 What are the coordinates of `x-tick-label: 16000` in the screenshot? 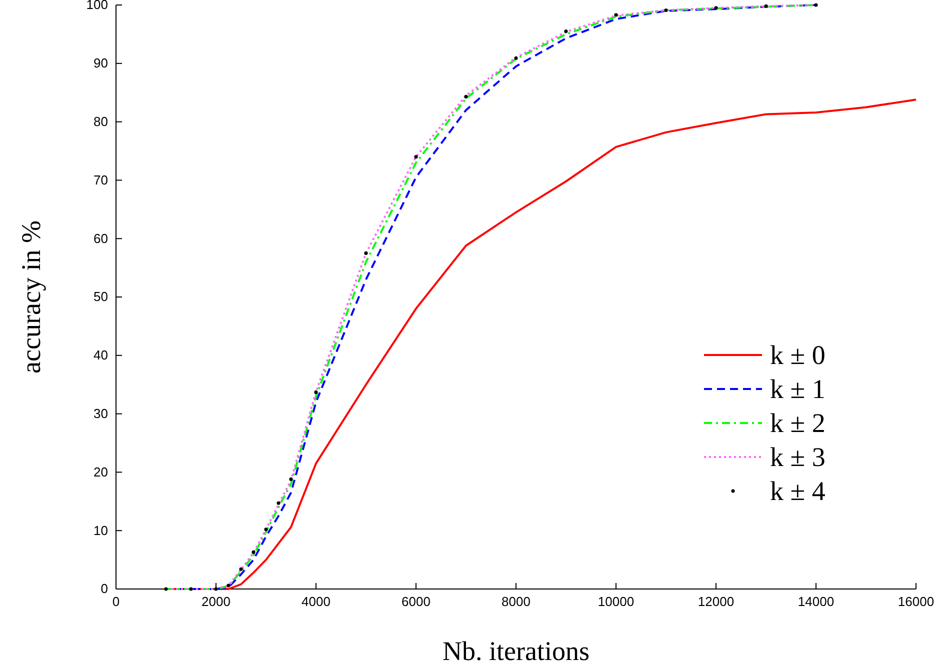 It's located at (916, 602).